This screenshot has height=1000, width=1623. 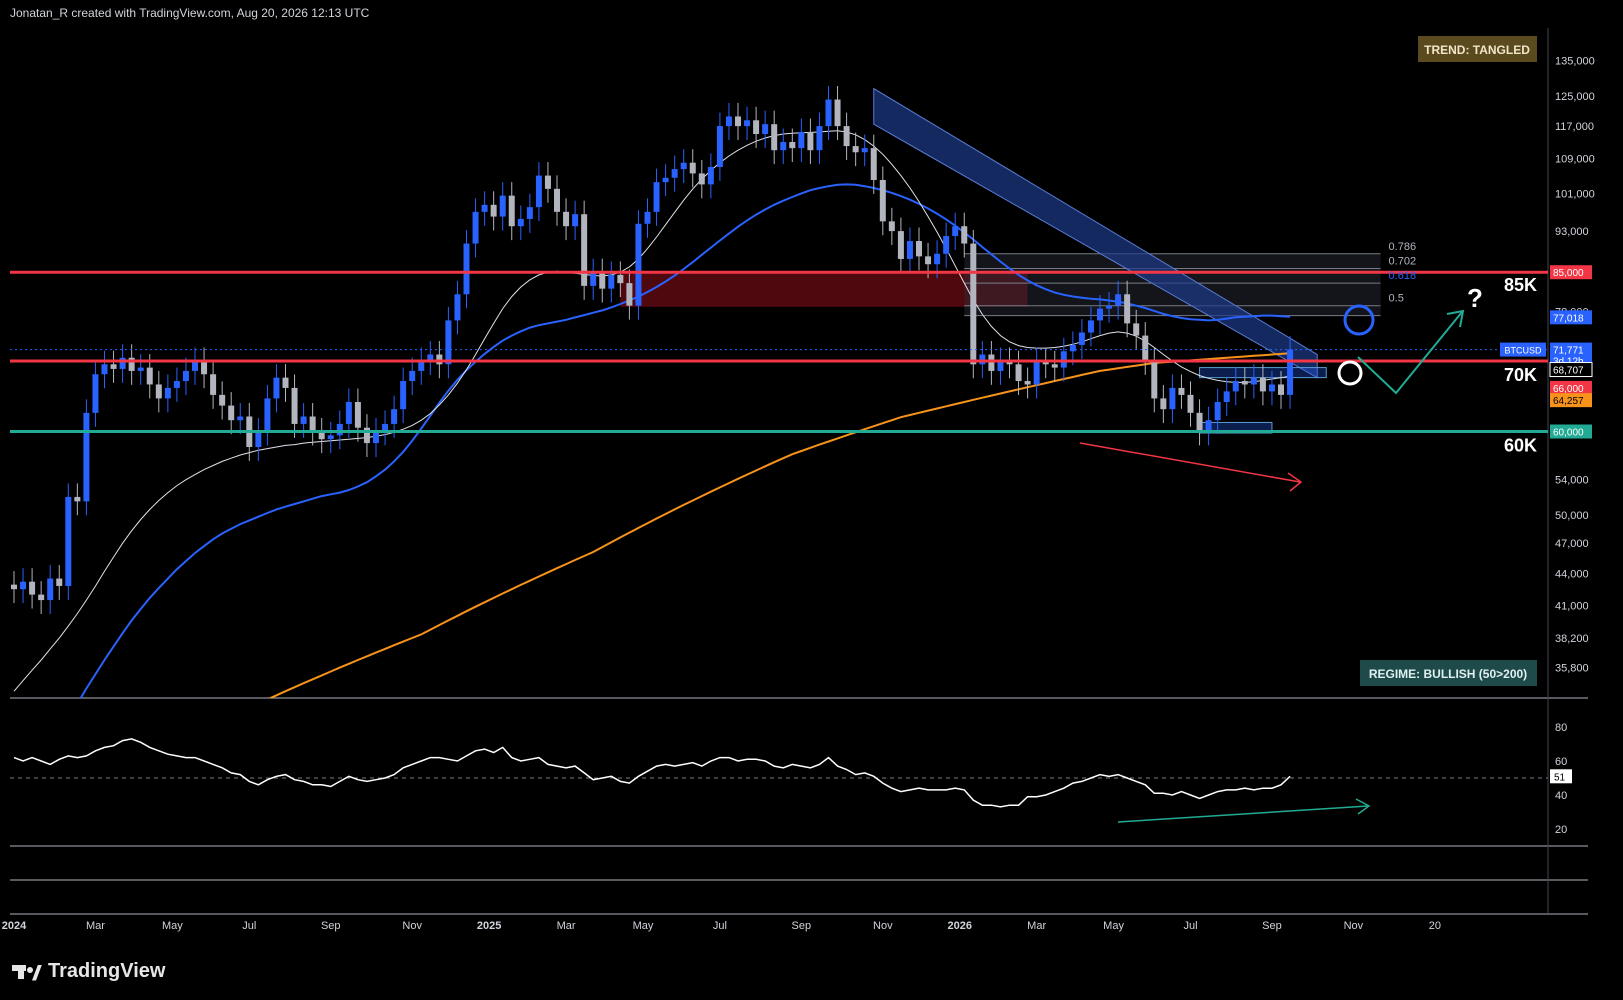 What do you see at coordinates (88, 971) in the screenshot?
I see `tradingview-logo: TradingView` at bounding box center [88, 971].